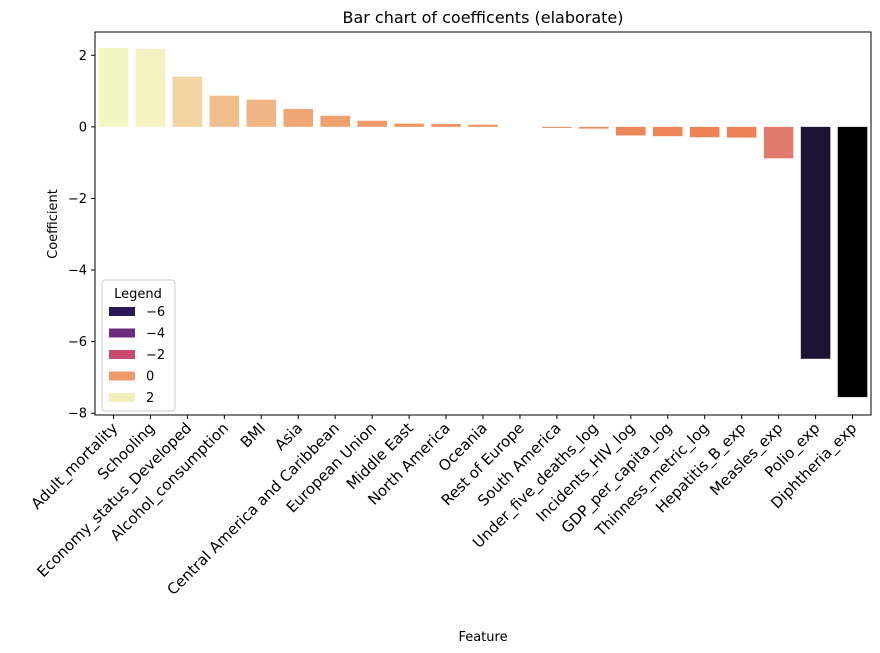 This screenshot has width=880, height=653. Describe the element at coordinates (667, 131) in the screenshot. I see `bar-gdp-per-capita-log` at that location.